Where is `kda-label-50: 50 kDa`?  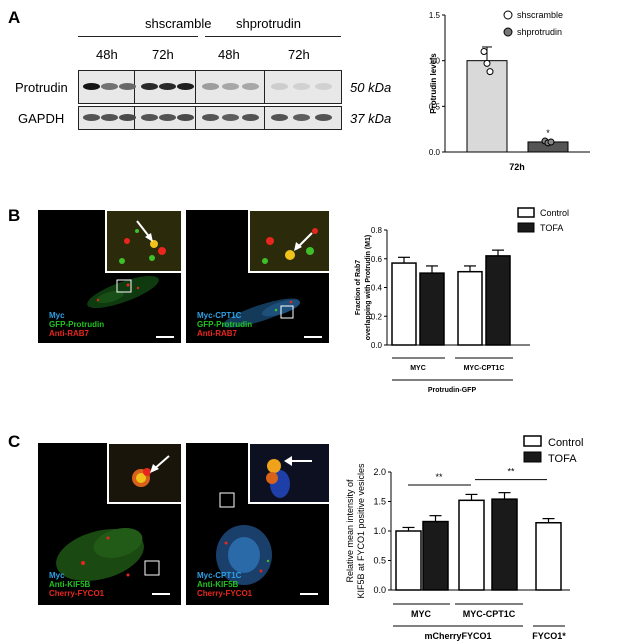
kda-label-50: 50 kDa is located at coordinates (371, 87).